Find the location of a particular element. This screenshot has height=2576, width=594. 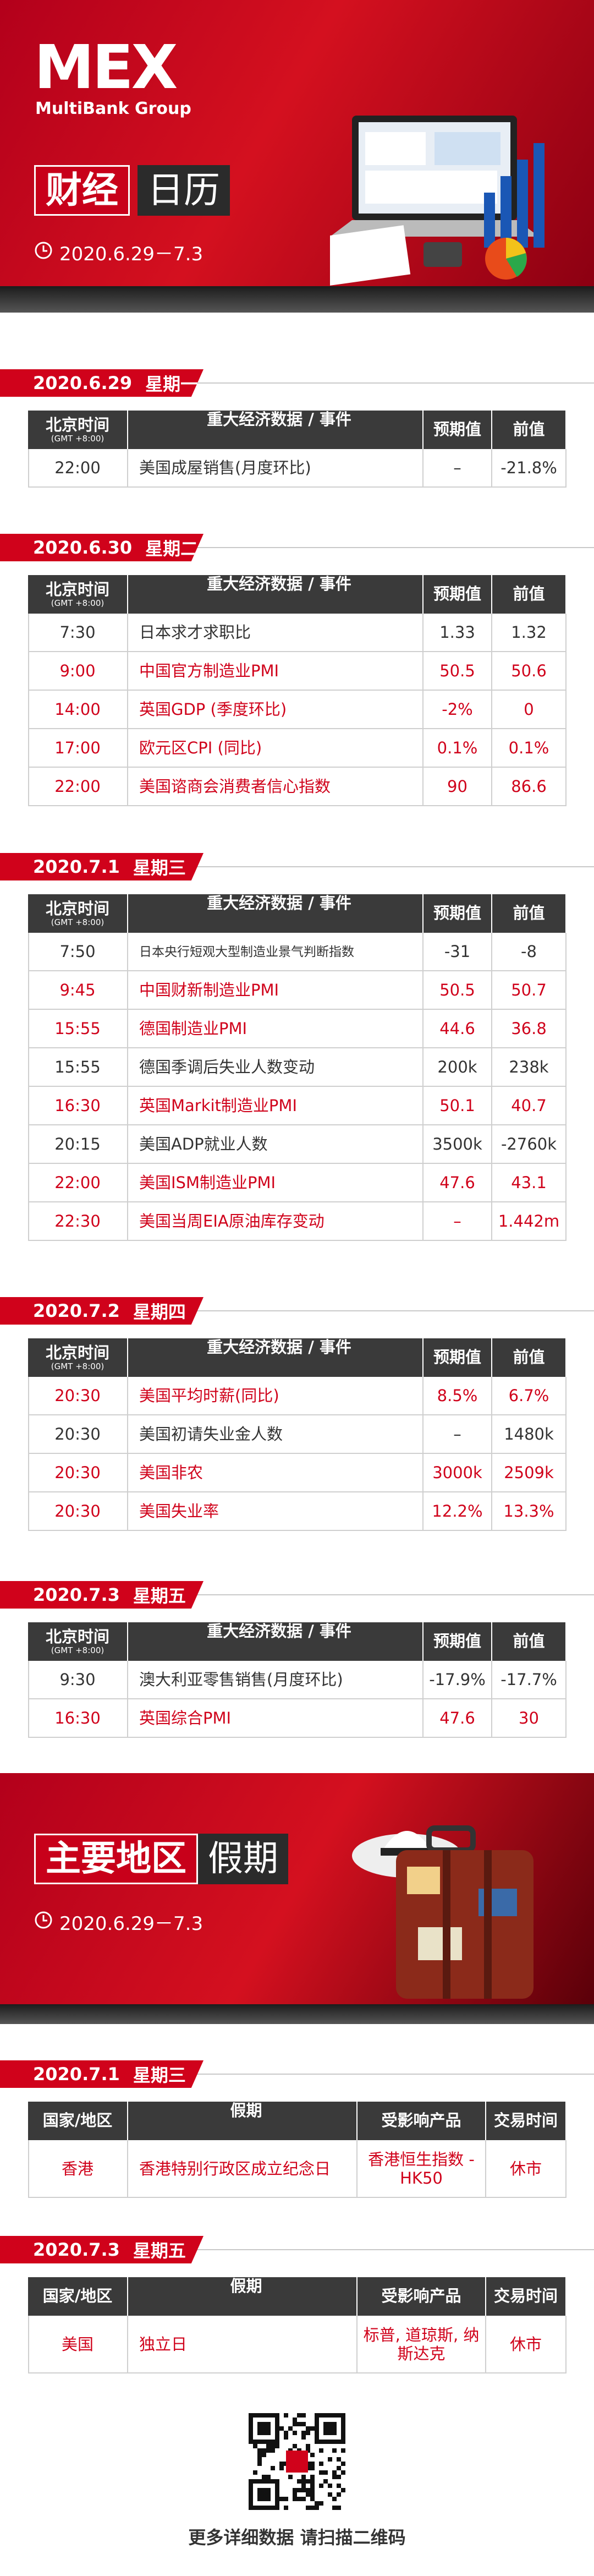

header-text: 国家/地区 is located at coordinates (77, 2120).